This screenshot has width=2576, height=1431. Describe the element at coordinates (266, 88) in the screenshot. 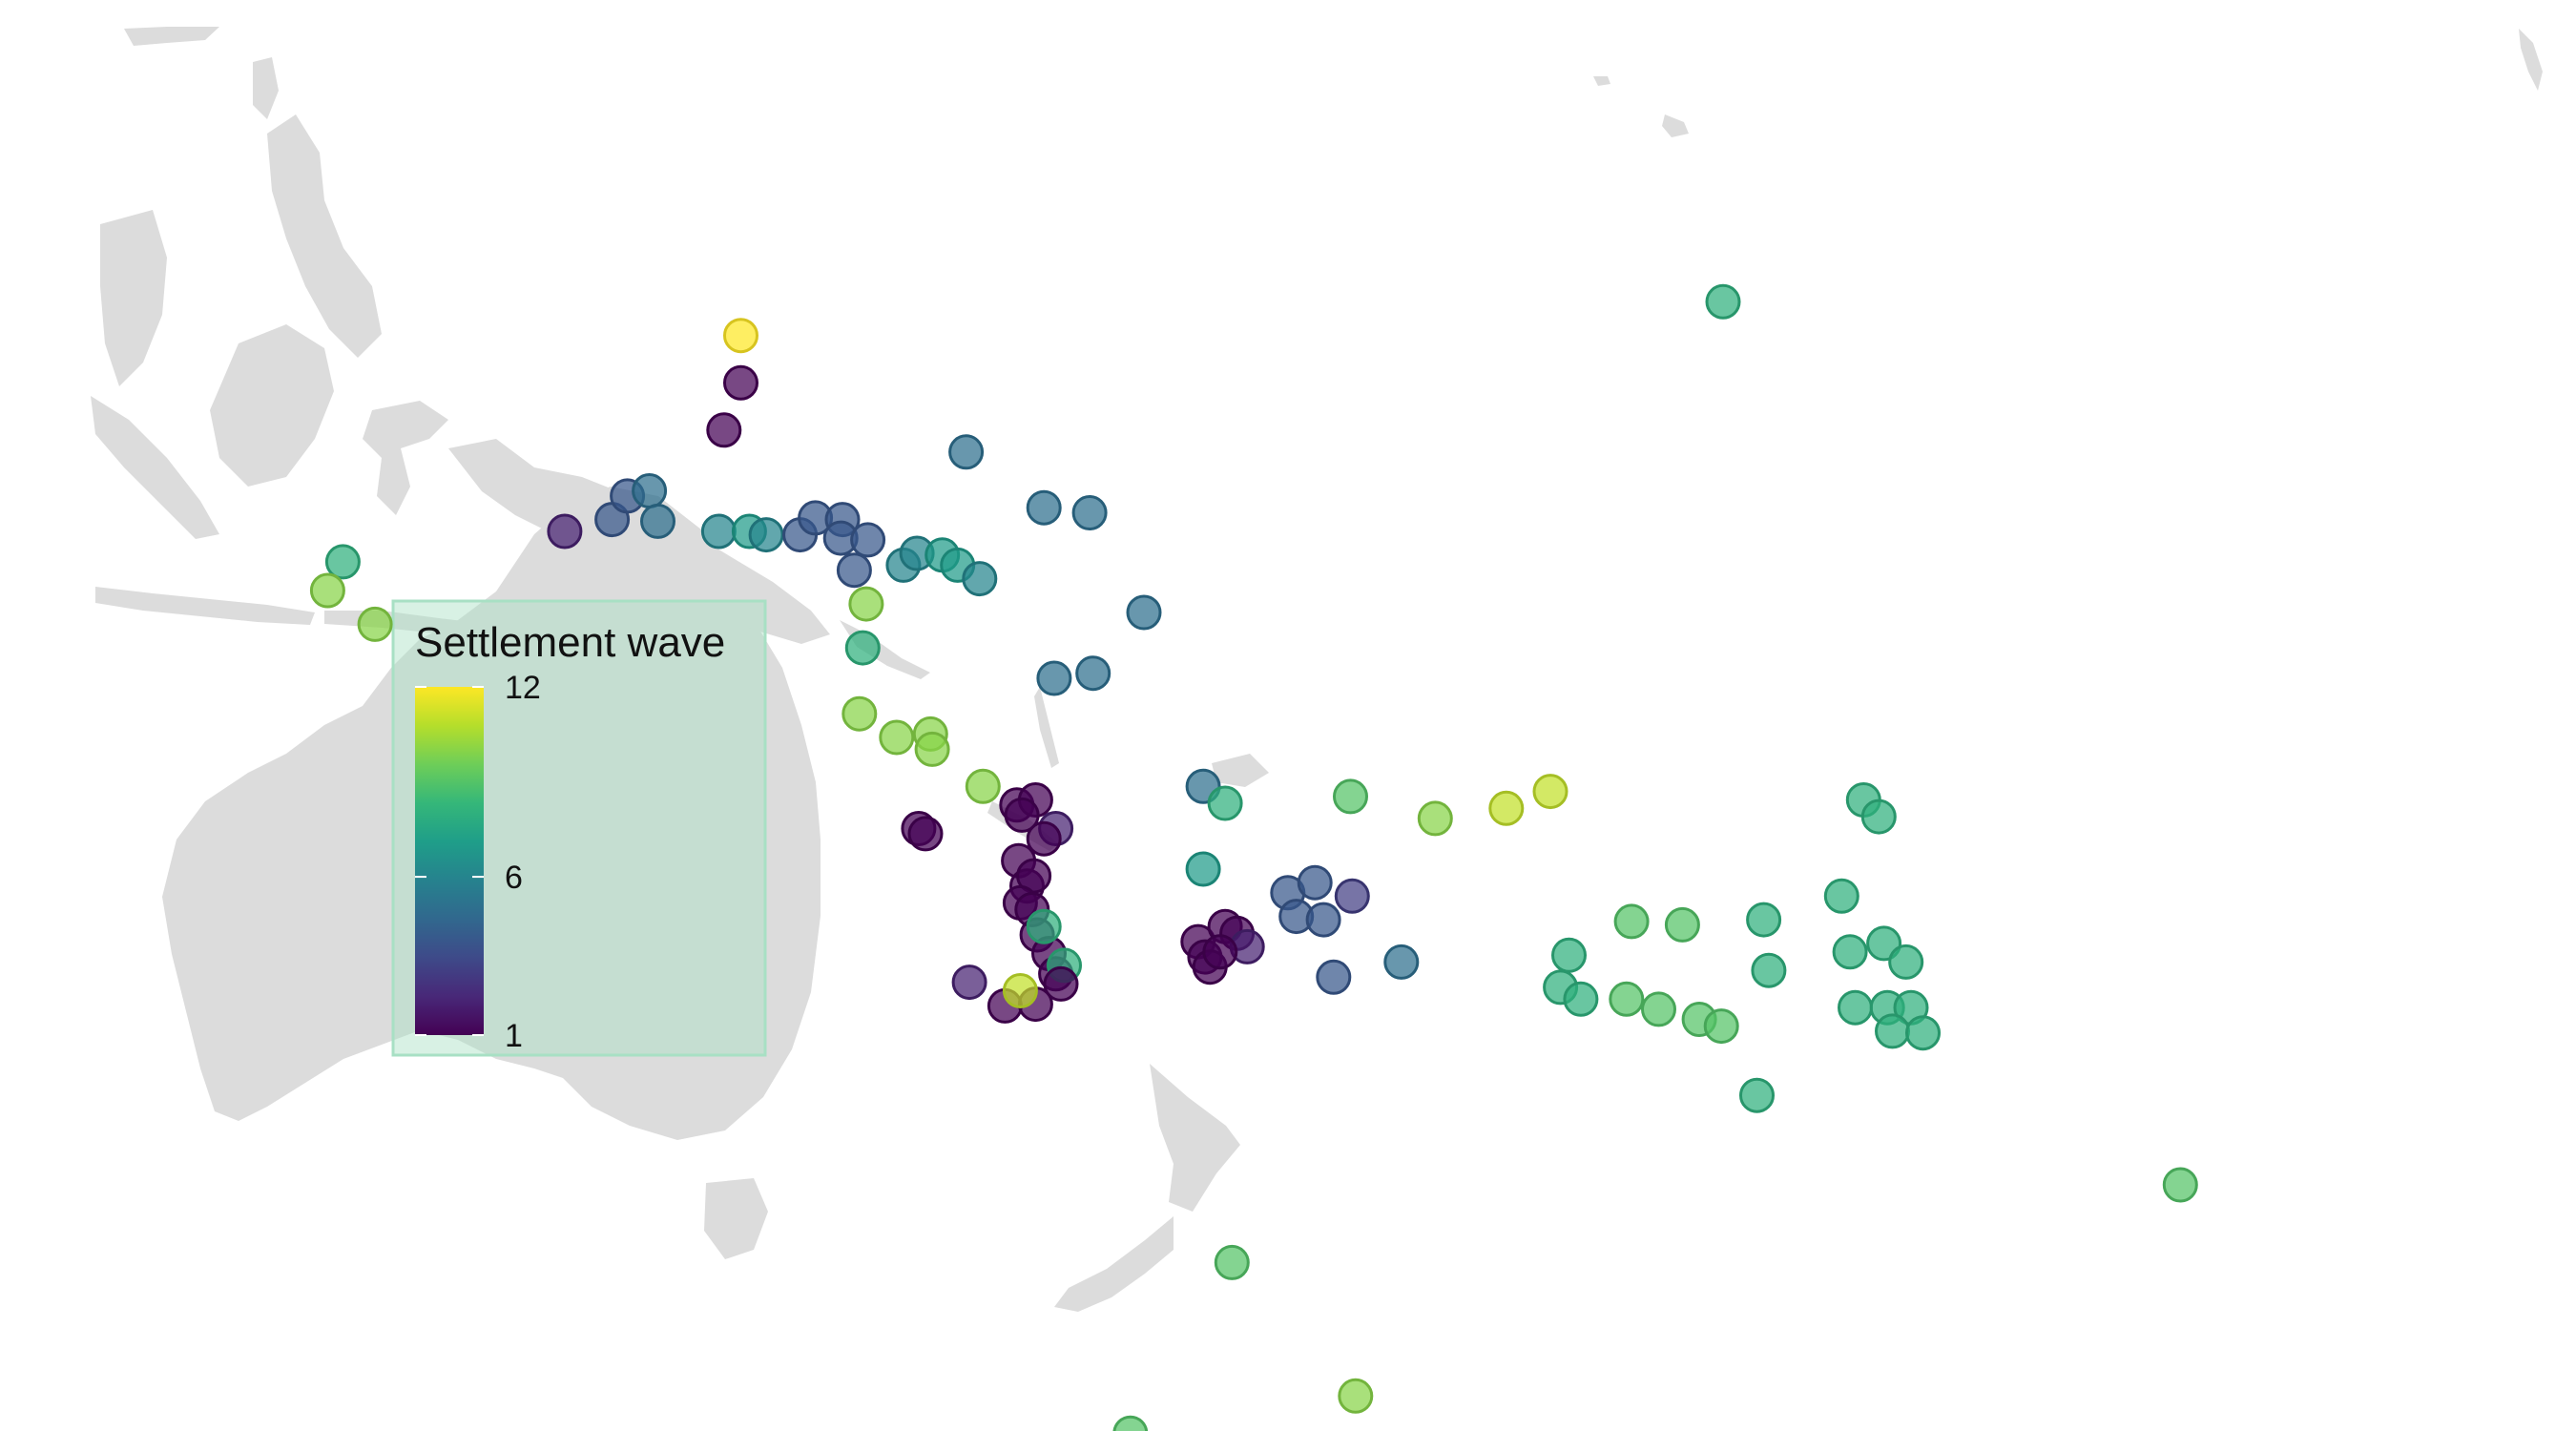

I see `taiwan-landmass` at that location.